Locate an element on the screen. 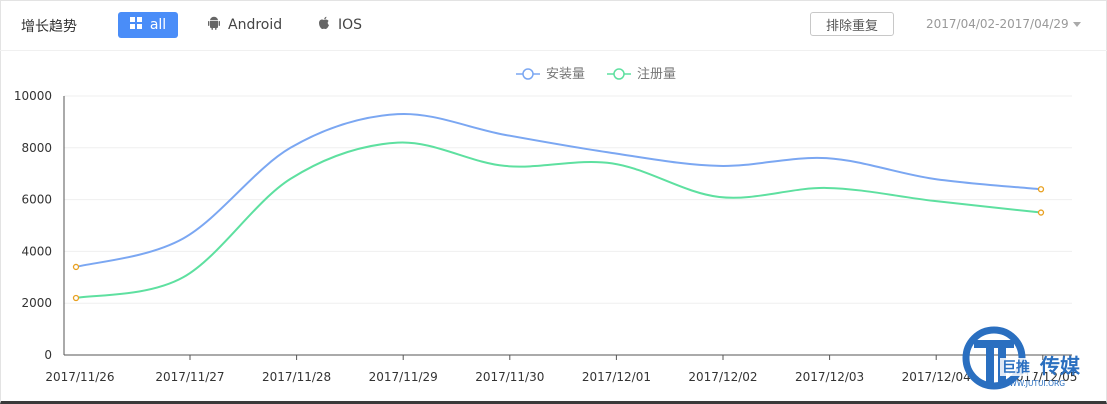 The image size is (1107, 404). x-tick-label: 2017/12/03 is located at coordinates (829, 377).